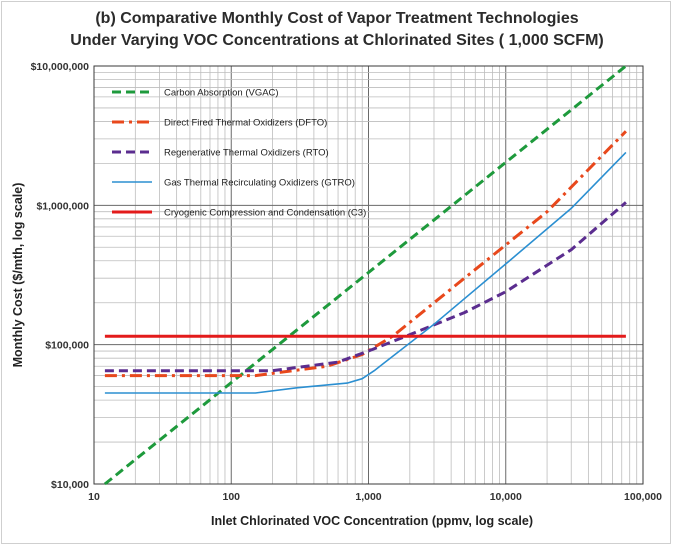 This screenshot has height=547, width=674. I want to click on y-tick-label: $10,000,000, so click(60, 67).